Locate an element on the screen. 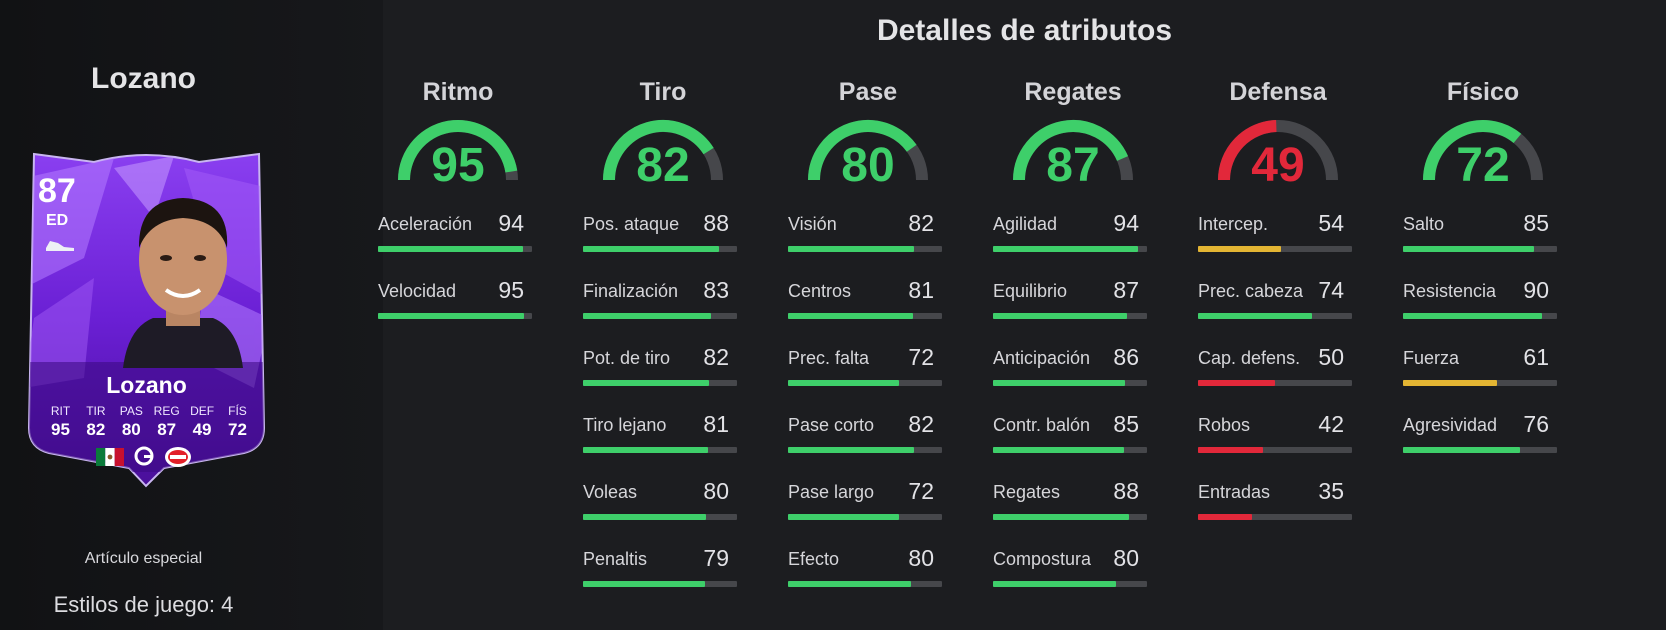 Image resolution: width=1666 pixels, height=630 pixels. category-rating: 82 is located at coordinates (663, 165).